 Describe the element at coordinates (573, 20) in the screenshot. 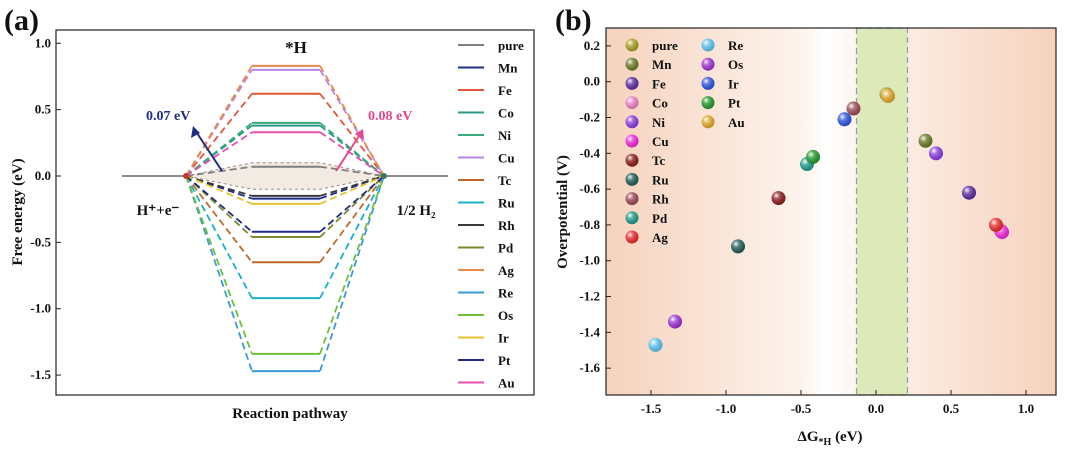

I see `panel-b-label: (b)` at that location.